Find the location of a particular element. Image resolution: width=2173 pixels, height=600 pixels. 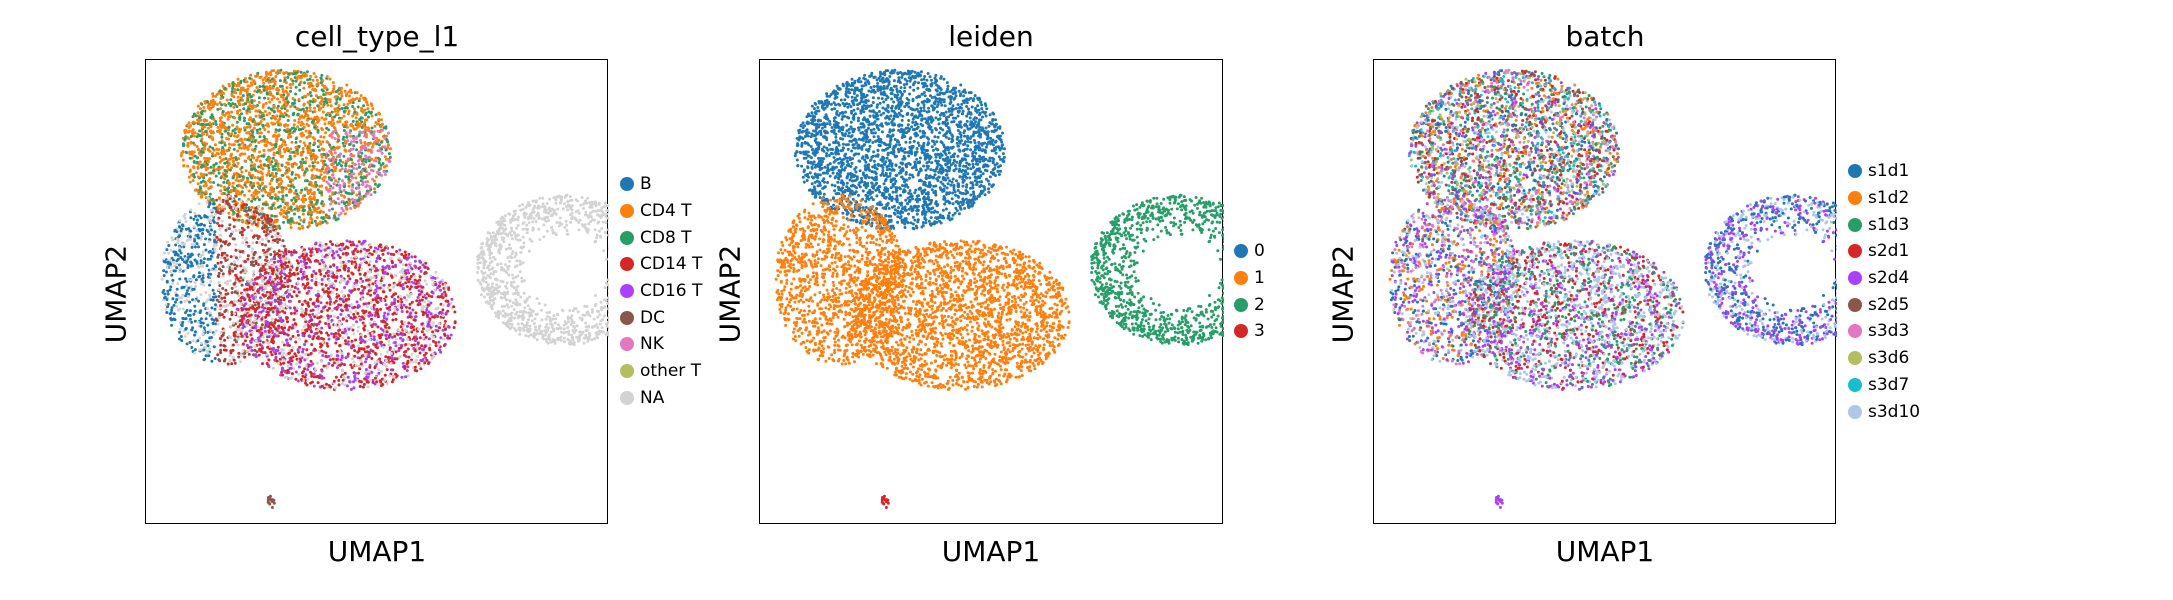

legend-item: s3d3 is located at coordinates (1884, 331).